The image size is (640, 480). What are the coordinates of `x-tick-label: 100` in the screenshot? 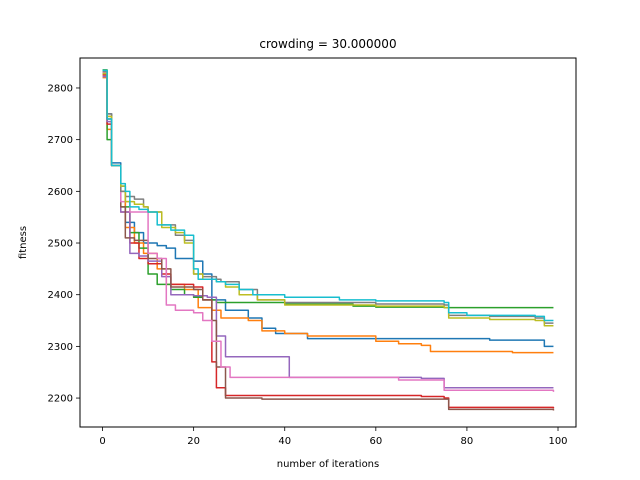 It's located at (557, 441).